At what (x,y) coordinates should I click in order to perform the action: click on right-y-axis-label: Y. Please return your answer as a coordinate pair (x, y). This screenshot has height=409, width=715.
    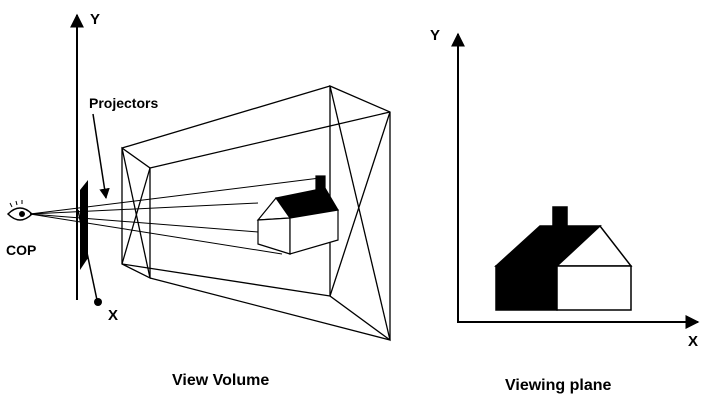
    Looking at the image, I should click on (435, 35).